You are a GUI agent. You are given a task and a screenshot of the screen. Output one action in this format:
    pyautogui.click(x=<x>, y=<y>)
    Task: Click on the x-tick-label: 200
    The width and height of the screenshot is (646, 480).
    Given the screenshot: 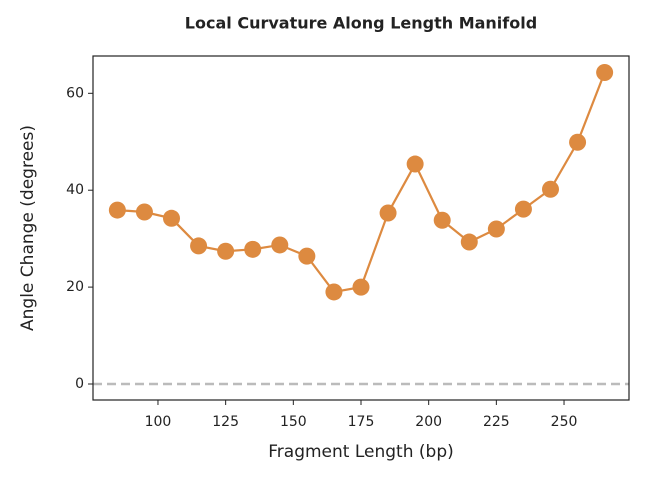 What is the action you would take?
    pyautogui.click(x=428, y=422)
    